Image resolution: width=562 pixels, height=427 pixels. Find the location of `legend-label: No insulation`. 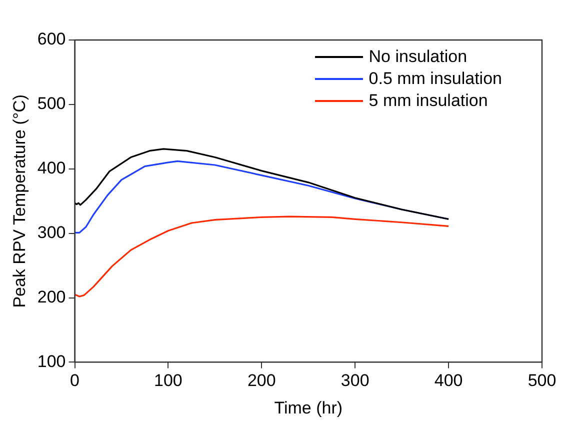

legend-label: No insulation is located at coordinates (418, 57).